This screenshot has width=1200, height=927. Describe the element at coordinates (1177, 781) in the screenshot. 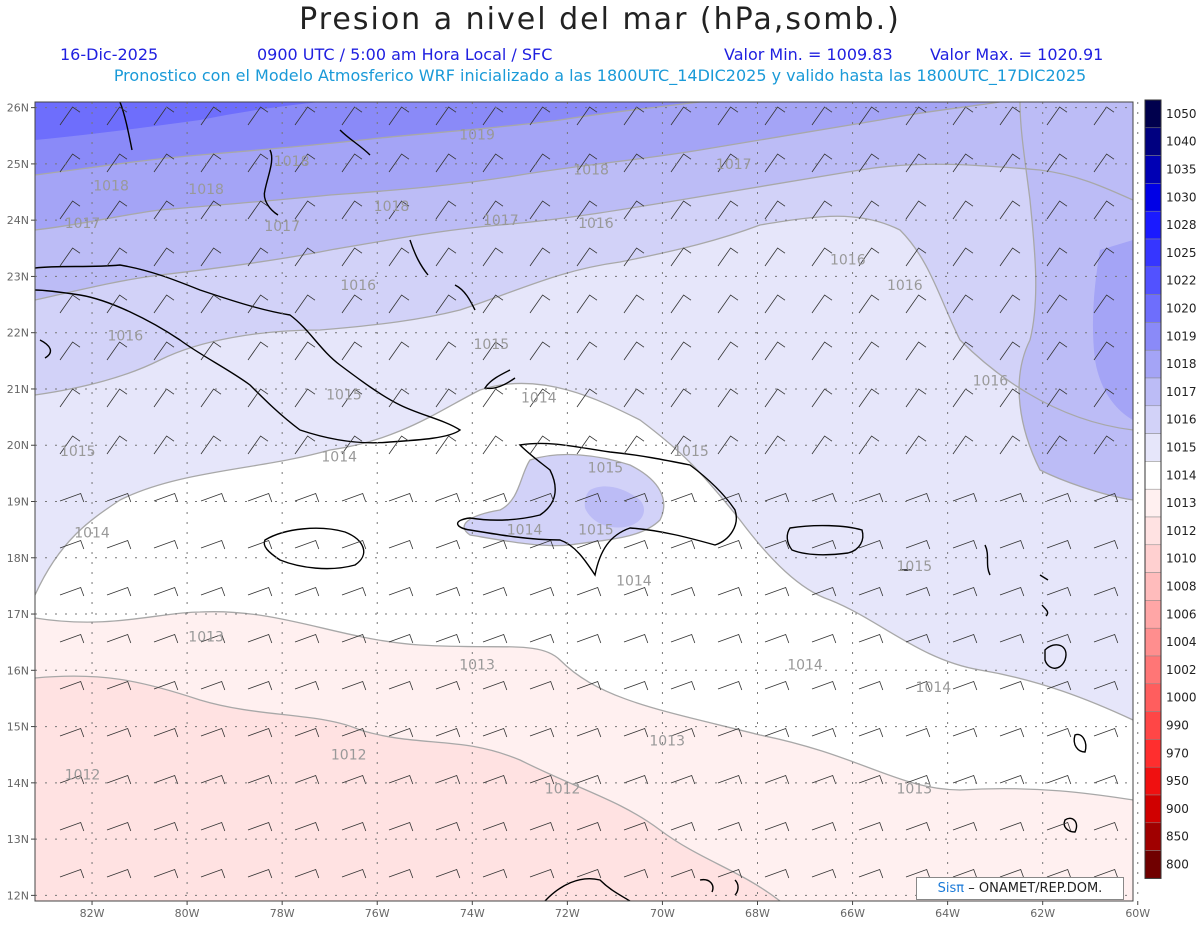

I see `legend-value: 950` at that location.